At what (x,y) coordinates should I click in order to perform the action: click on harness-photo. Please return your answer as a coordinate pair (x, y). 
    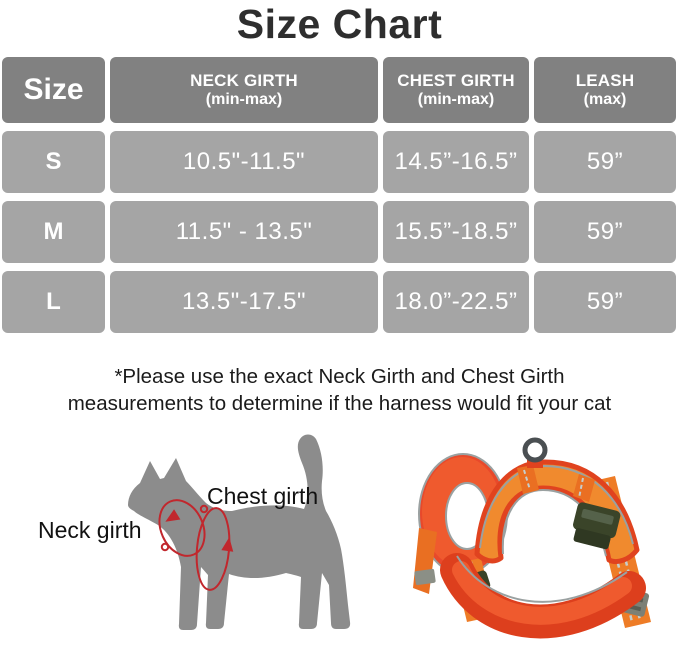
    Looking at the image, I should click on (545, 539).